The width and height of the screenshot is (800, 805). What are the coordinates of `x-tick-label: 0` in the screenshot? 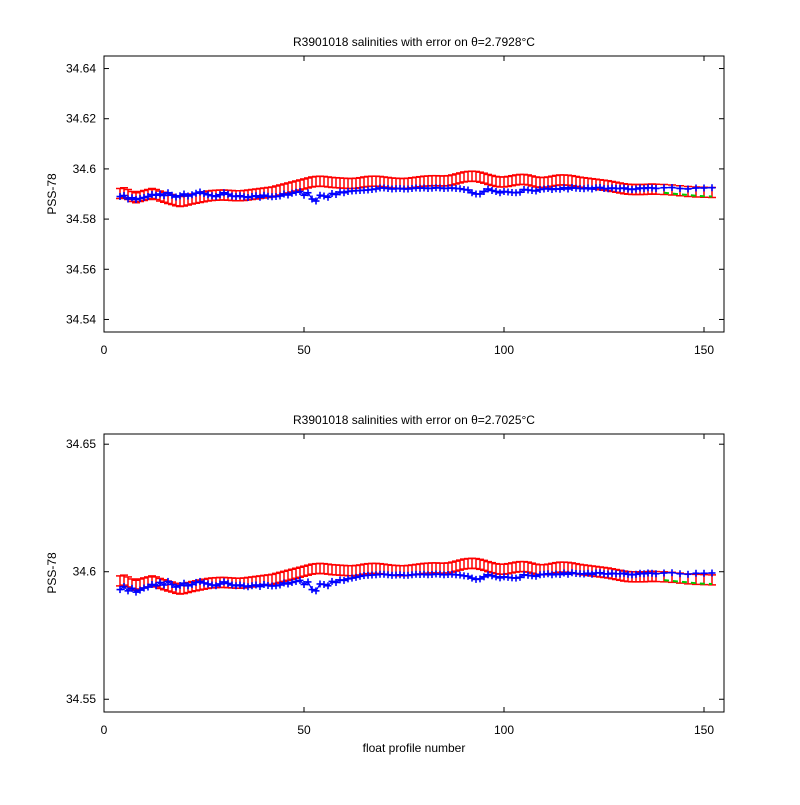 It's located at (104, 350).